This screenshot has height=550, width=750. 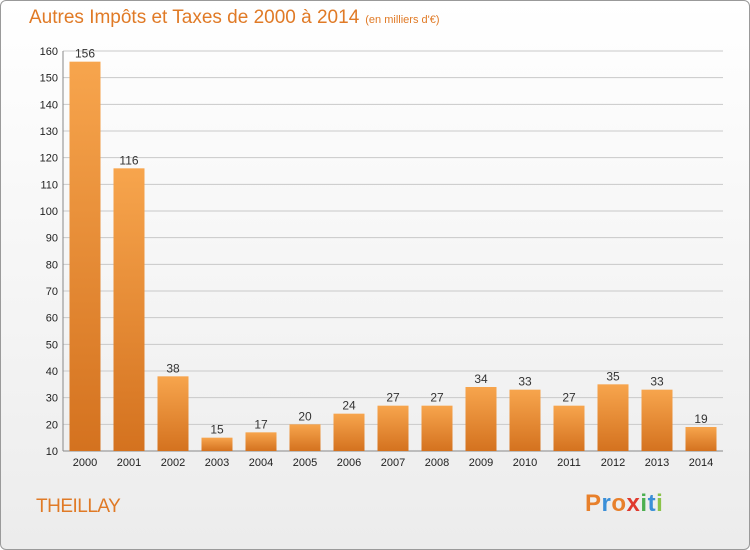 I want to click on bar-2008, so click(x=437, y=428).